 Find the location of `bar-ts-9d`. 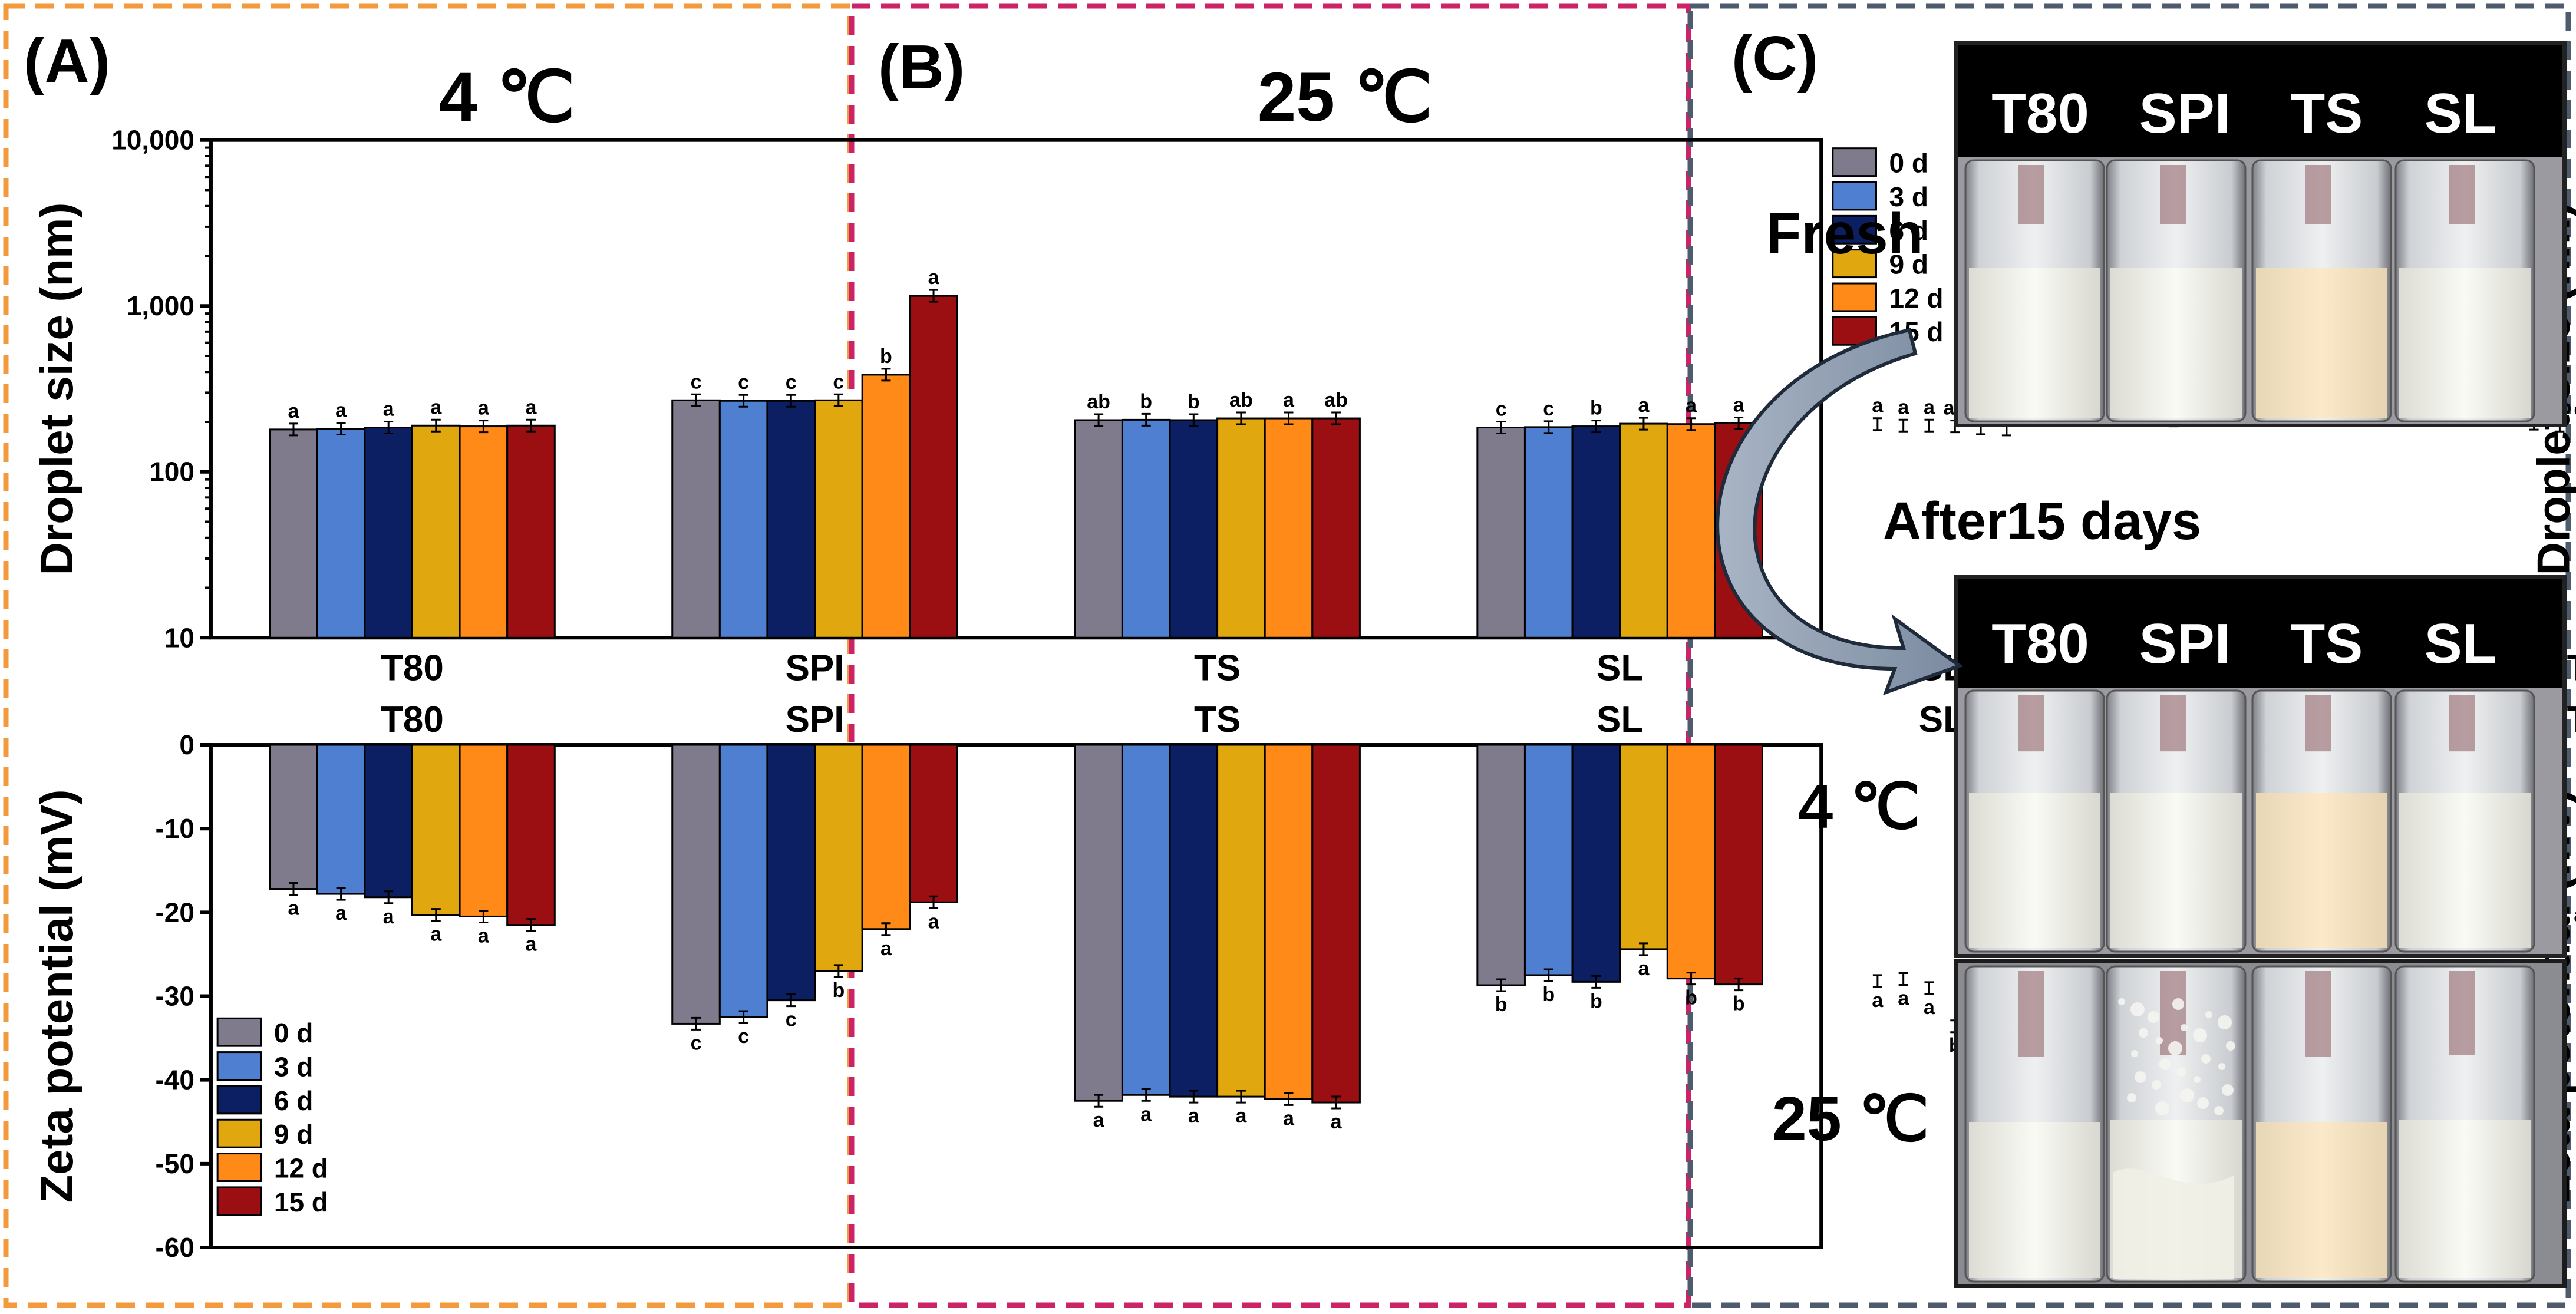

bar-ts-9d is located at coordinates (1241, 921).